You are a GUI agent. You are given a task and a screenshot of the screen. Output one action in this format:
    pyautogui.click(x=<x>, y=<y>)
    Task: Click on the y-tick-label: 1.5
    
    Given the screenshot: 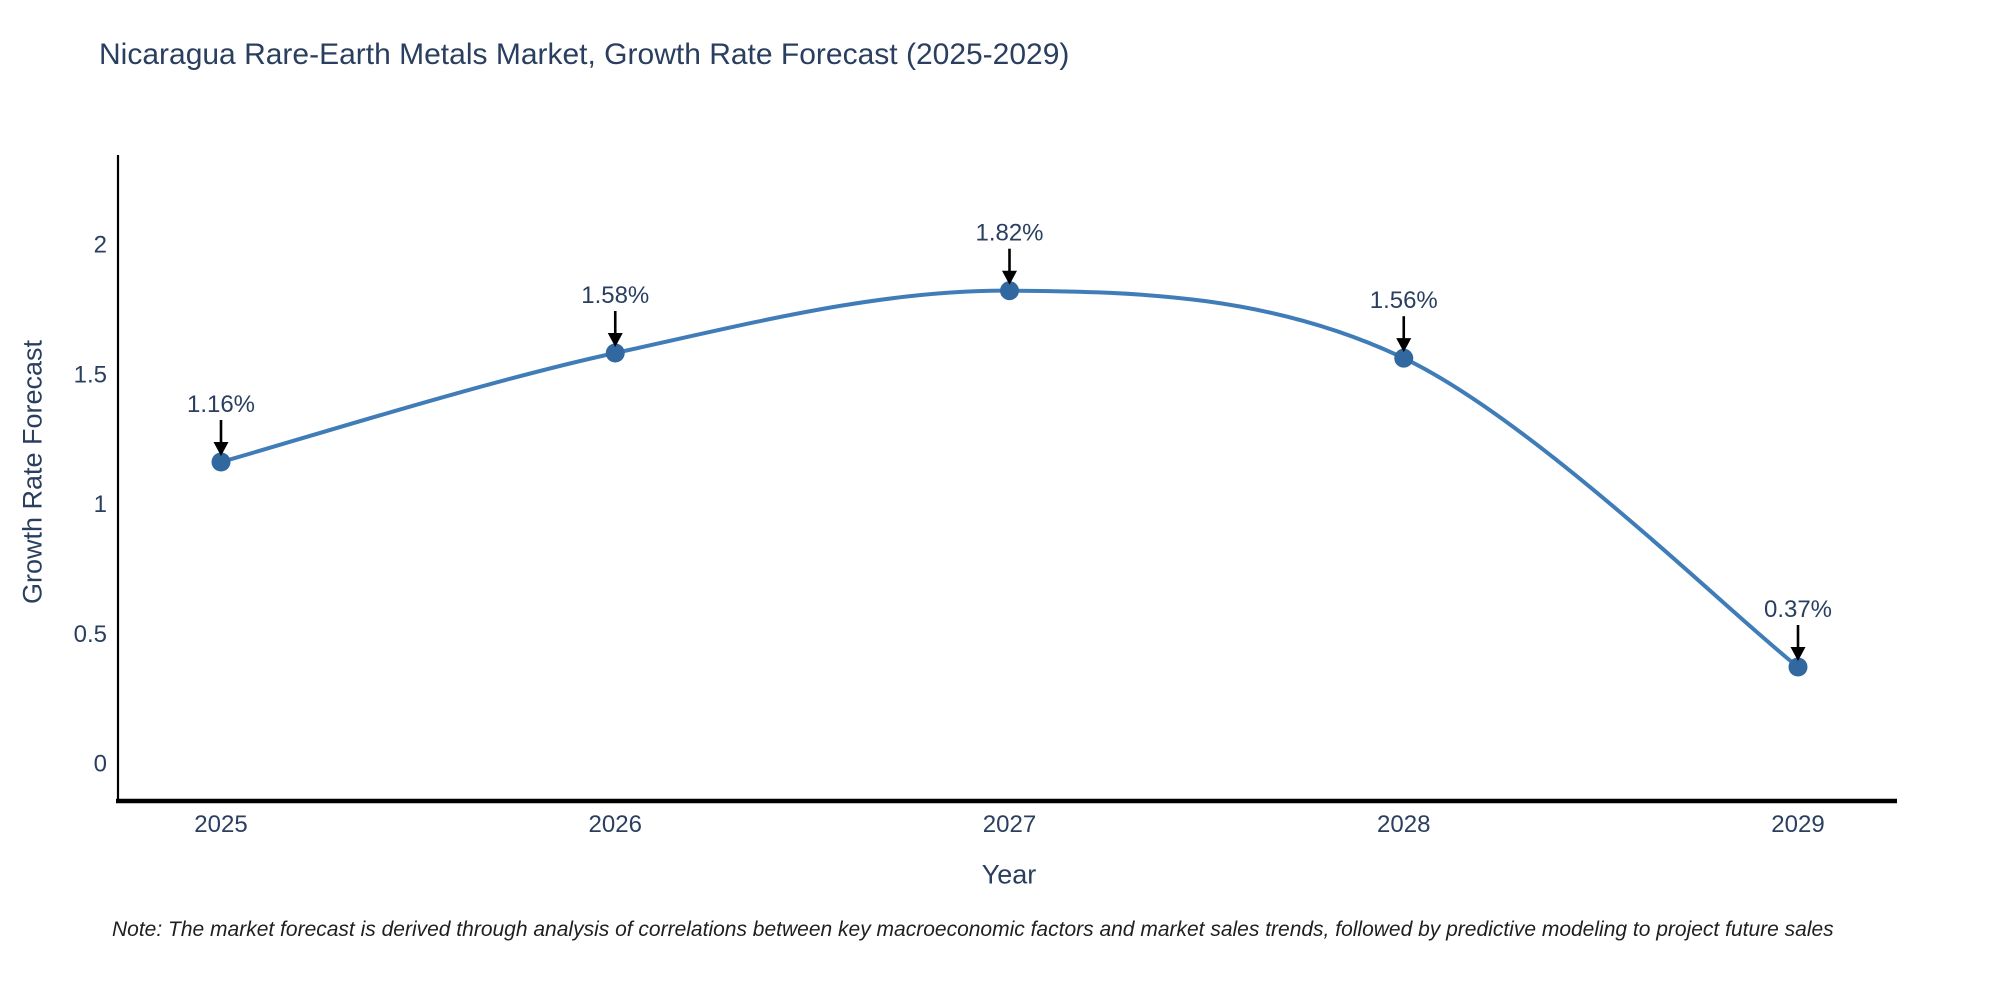 What is the action you would take?
    pyautogui.click(x=90, y=374)
    